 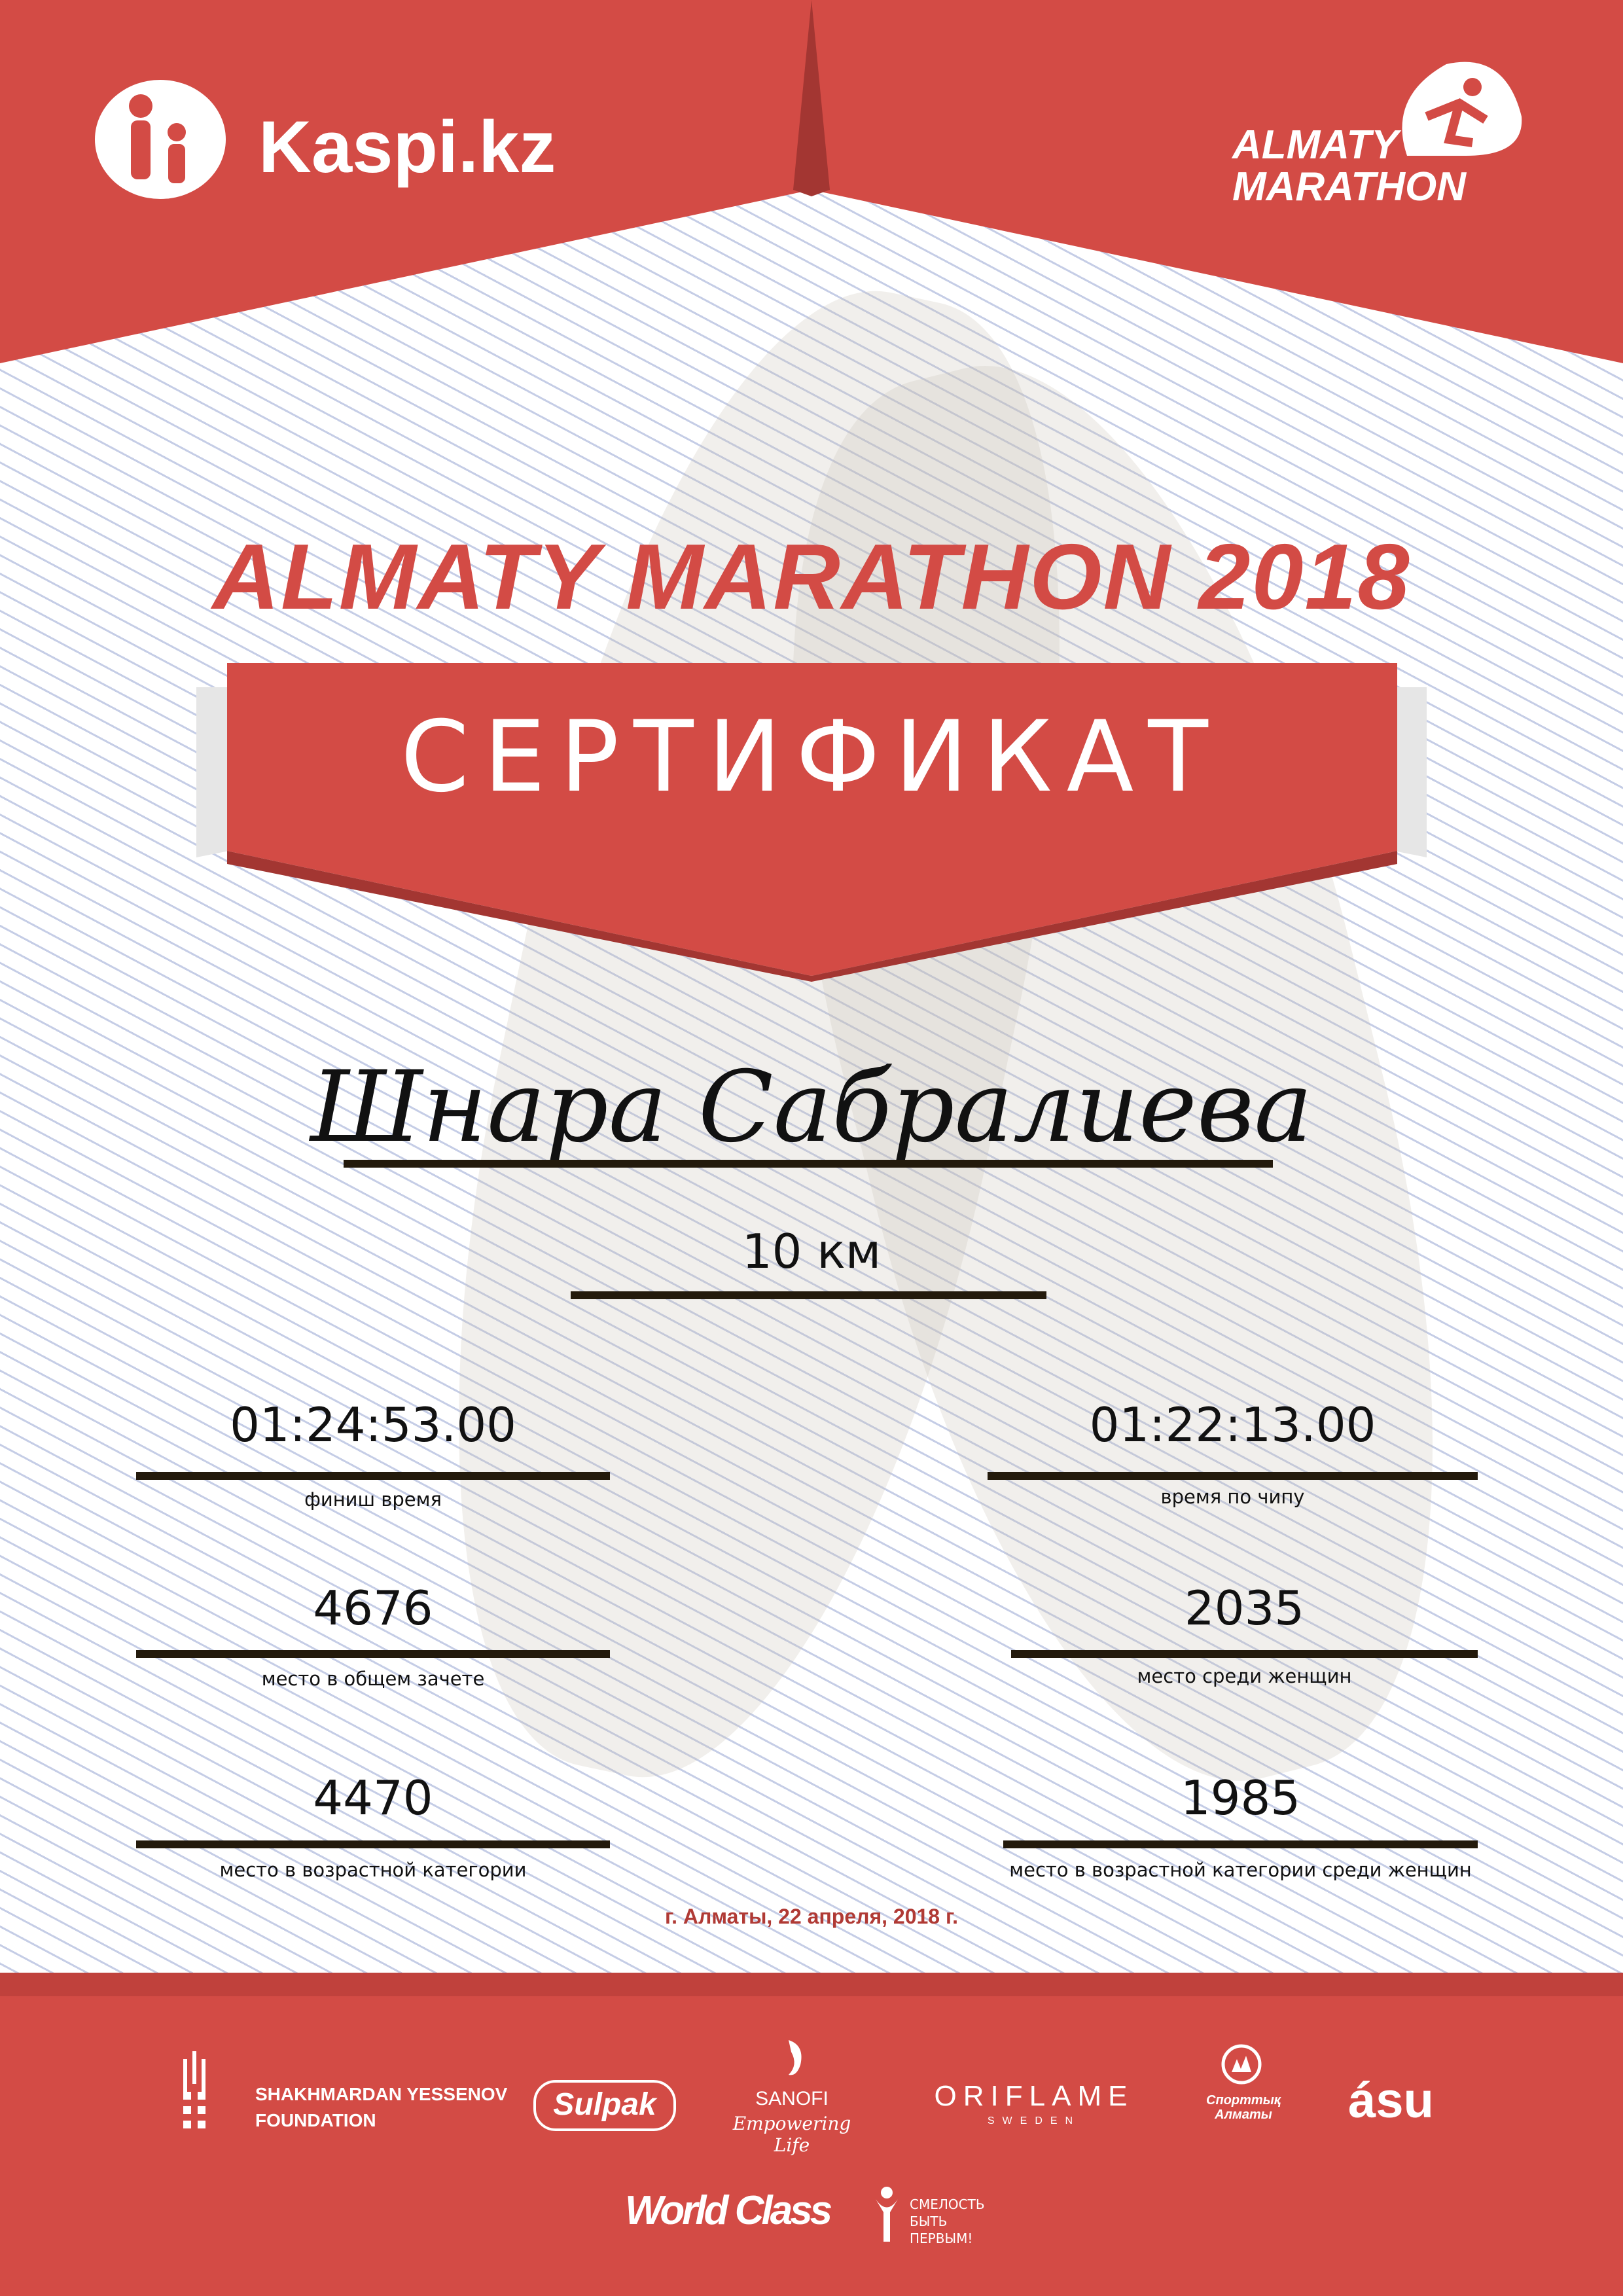 I want to click on chip-time-underline, so click(x=1233, y=1476).